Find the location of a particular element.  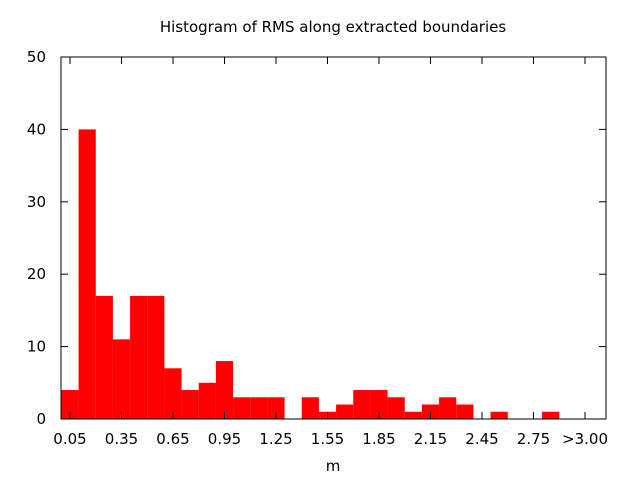

x-tick-label: 0.65 is located at coordinates (172, 439).